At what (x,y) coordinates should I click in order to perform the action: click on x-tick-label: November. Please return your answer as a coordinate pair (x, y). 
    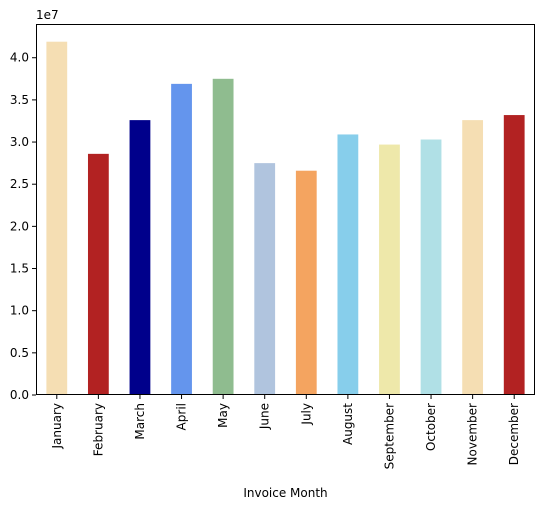
    Looking at the image, I should click on (473, 434).